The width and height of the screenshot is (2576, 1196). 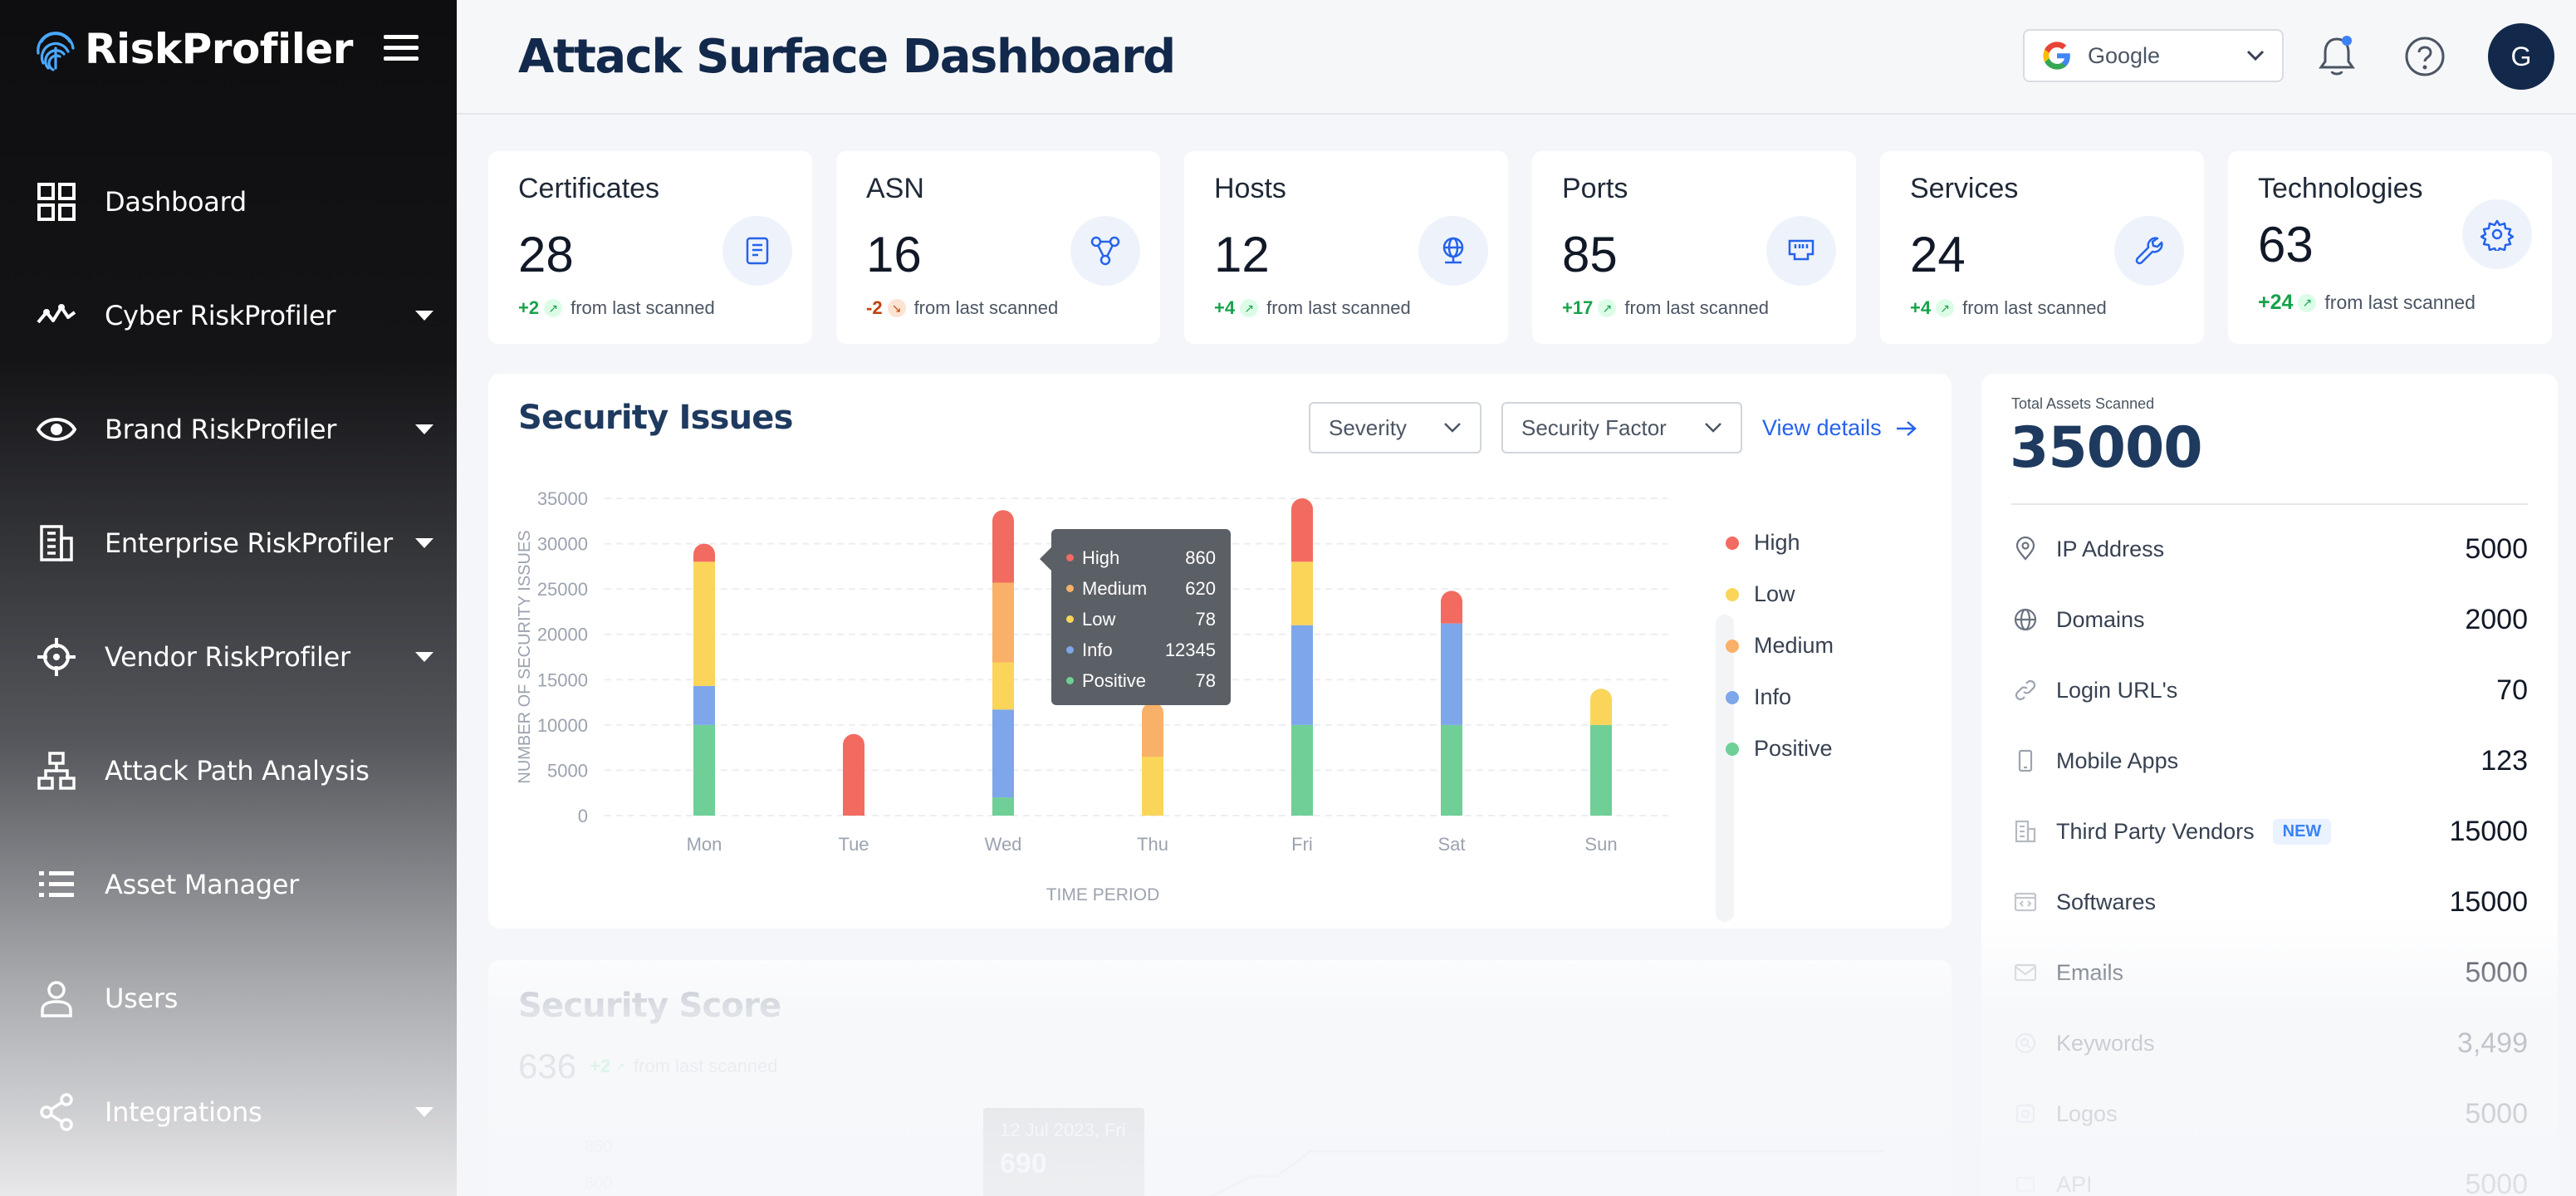 I want to click on legend-item-high: High, so click(x=1763, y=543).